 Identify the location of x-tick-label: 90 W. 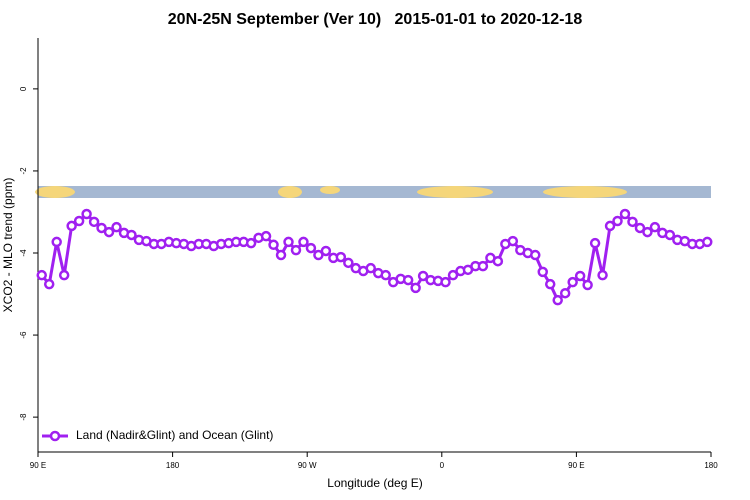
(307, 465).